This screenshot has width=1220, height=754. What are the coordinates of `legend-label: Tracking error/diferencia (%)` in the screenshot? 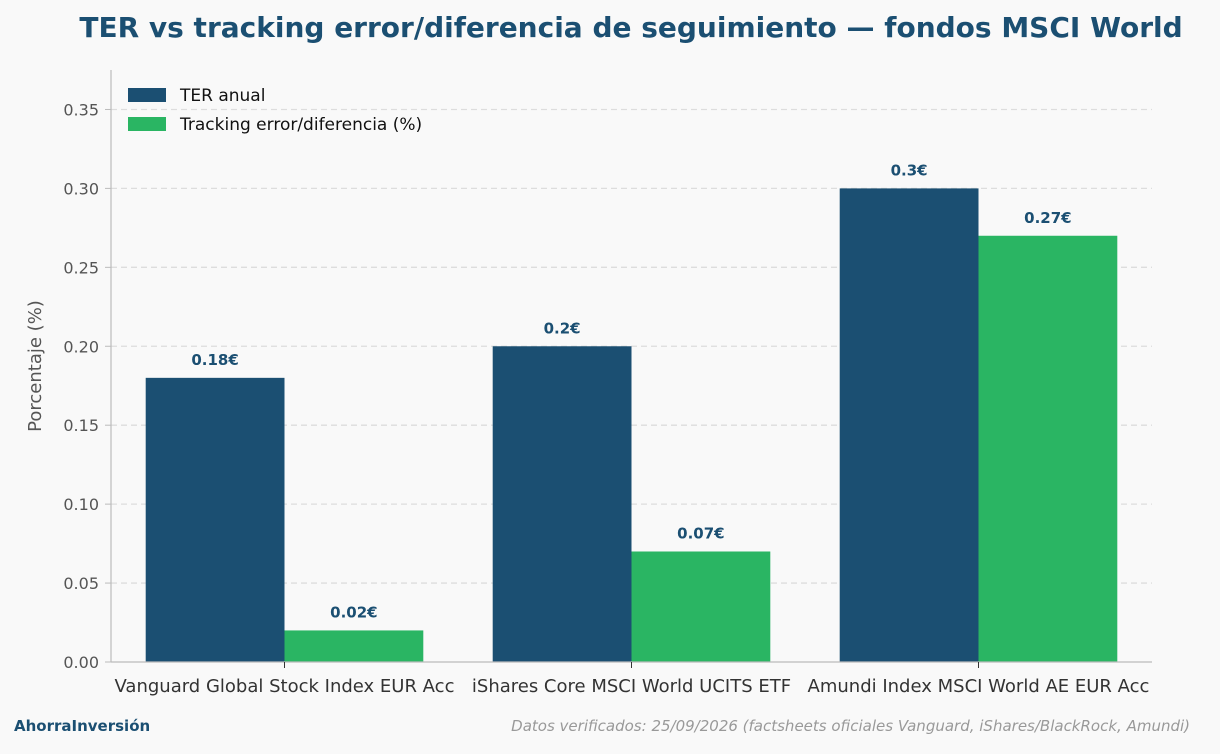 It's located at (300, 125).